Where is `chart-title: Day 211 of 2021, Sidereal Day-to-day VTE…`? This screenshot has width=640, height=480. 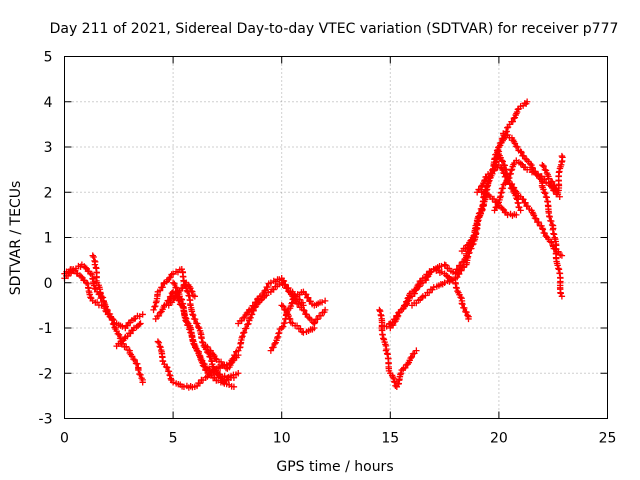 chart-title: Day 211 of 2021, Sidereal Day-to-day VTE… is located at coordinates (334, 29).